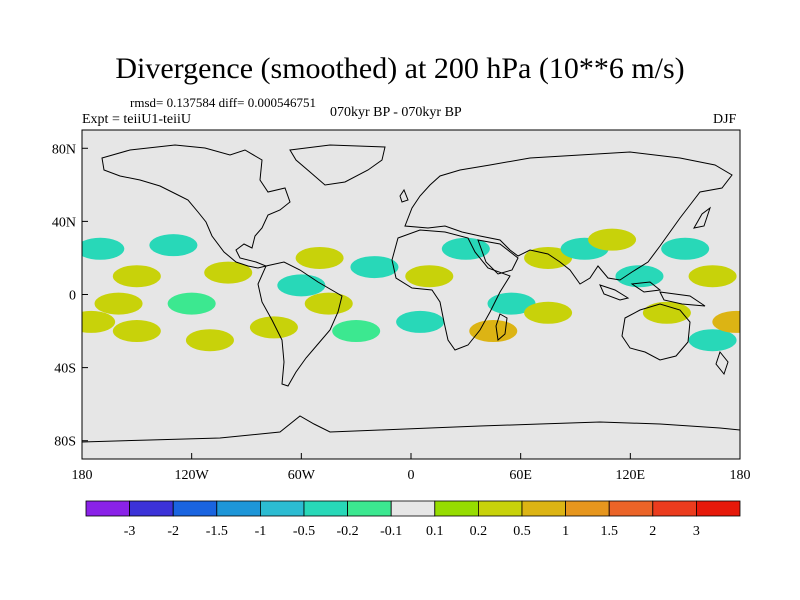 This screenshot has width=800, height=600. What do you see at coordinates (64, 149) in the screenshot?
I see `y-tick-label: 80N` at bounding box center [64, 149].